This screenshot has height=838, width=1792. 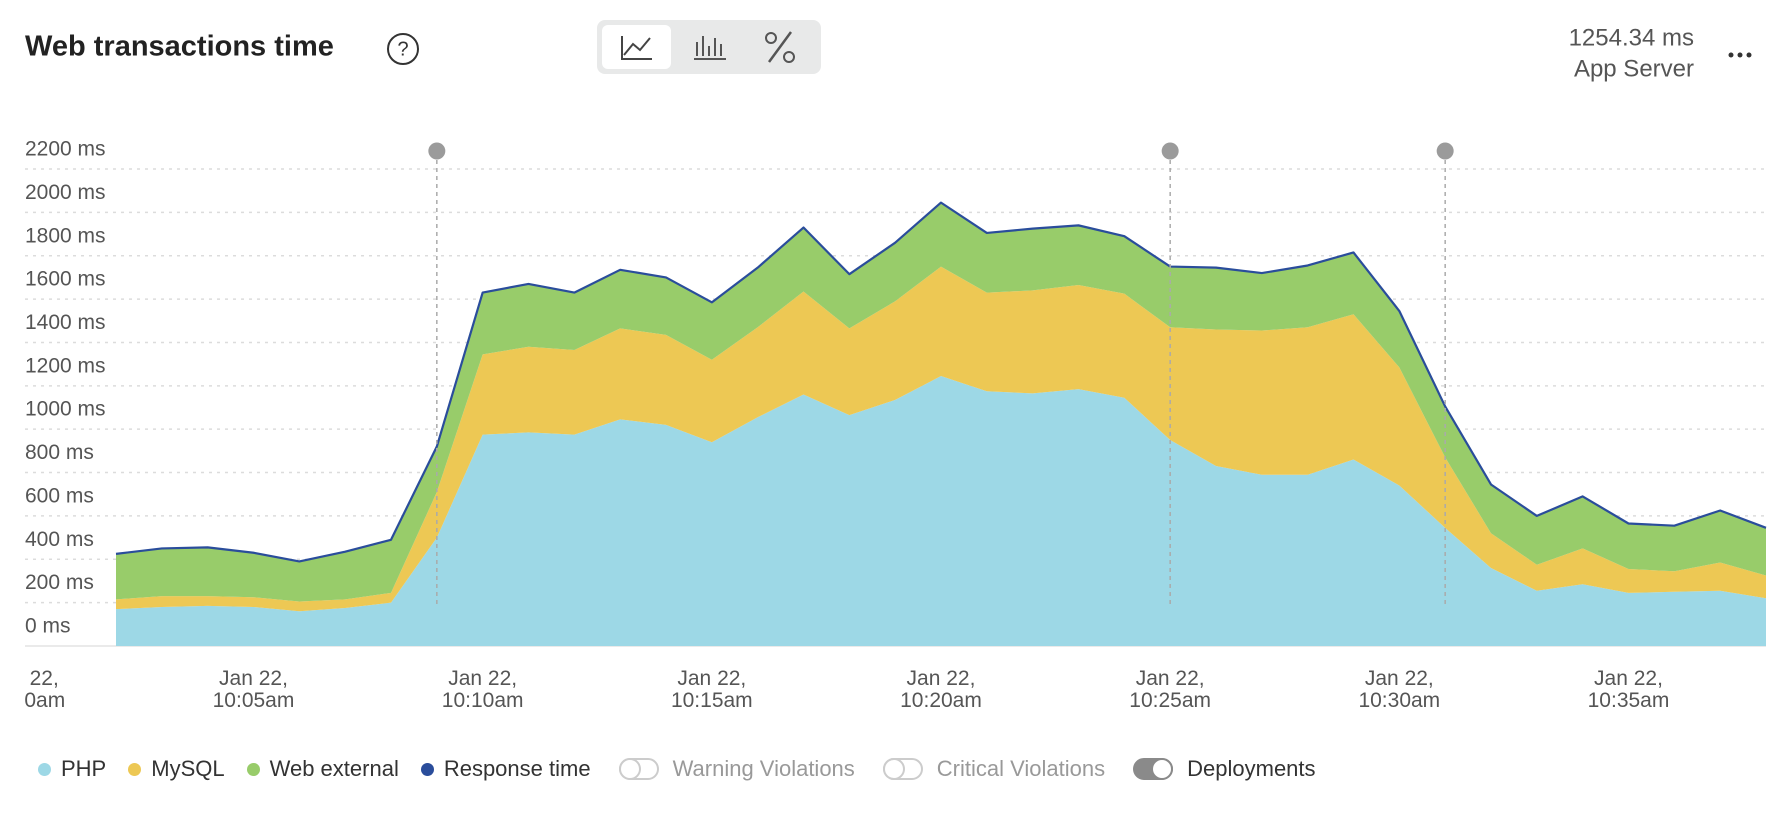 What do you see at coordinates (59, 495) in the screenshot?
I see `y-tick-label: 600 ms` at bounding box center [59, 495].